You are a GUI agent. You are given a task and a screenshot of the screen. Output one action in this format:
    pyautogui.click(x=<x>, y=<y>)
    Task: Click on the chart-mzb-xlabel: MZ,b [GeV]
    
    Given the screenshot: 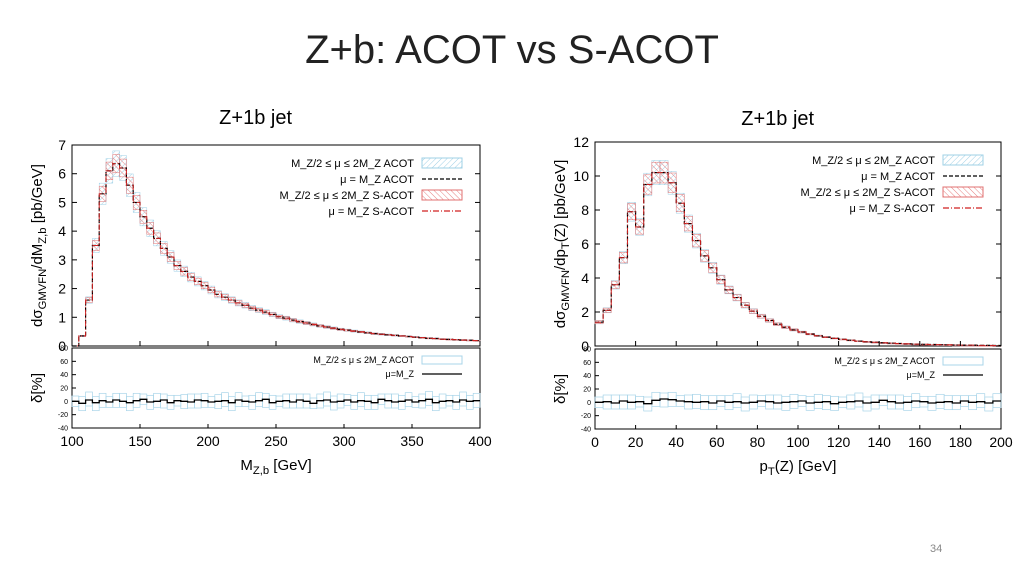 What is the action you would take?
    pyautogui.click(x=275, y=467)
    